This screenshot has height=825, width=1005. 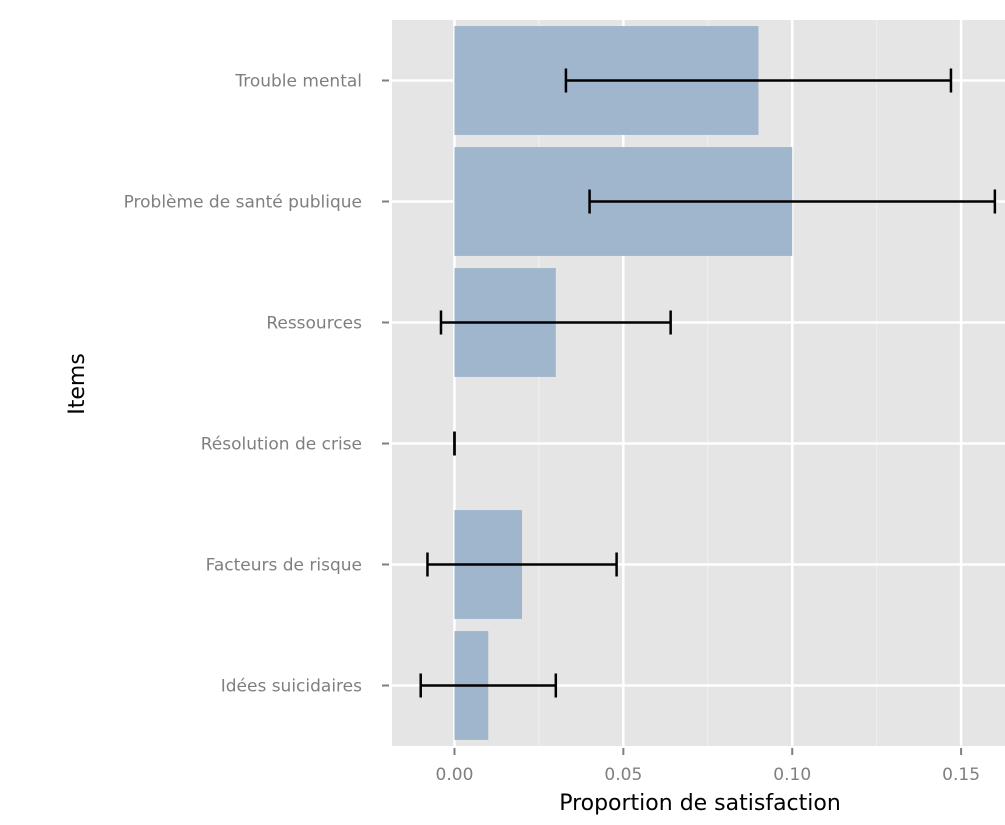 I want to click on x-tick-label: 0.15, so click(x=961, y=775).